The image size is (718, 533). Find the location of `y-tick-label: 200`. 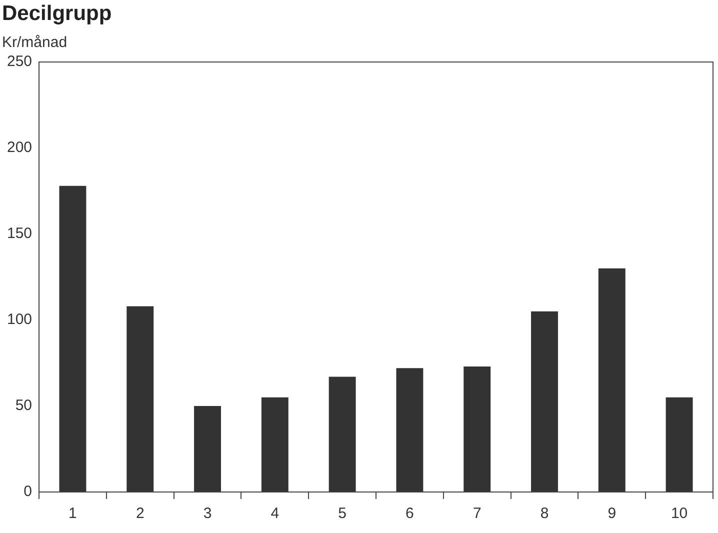

y-tick-label: 200 is located at coordinates (19, 147).